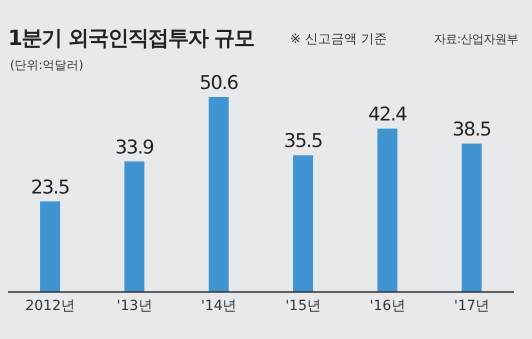 Image resolution: width=532 pixels, height=339 pixels. Describe the element at coordinates (472, 306) in the screenshot. I see `x-tick-label: '17년` at that location.